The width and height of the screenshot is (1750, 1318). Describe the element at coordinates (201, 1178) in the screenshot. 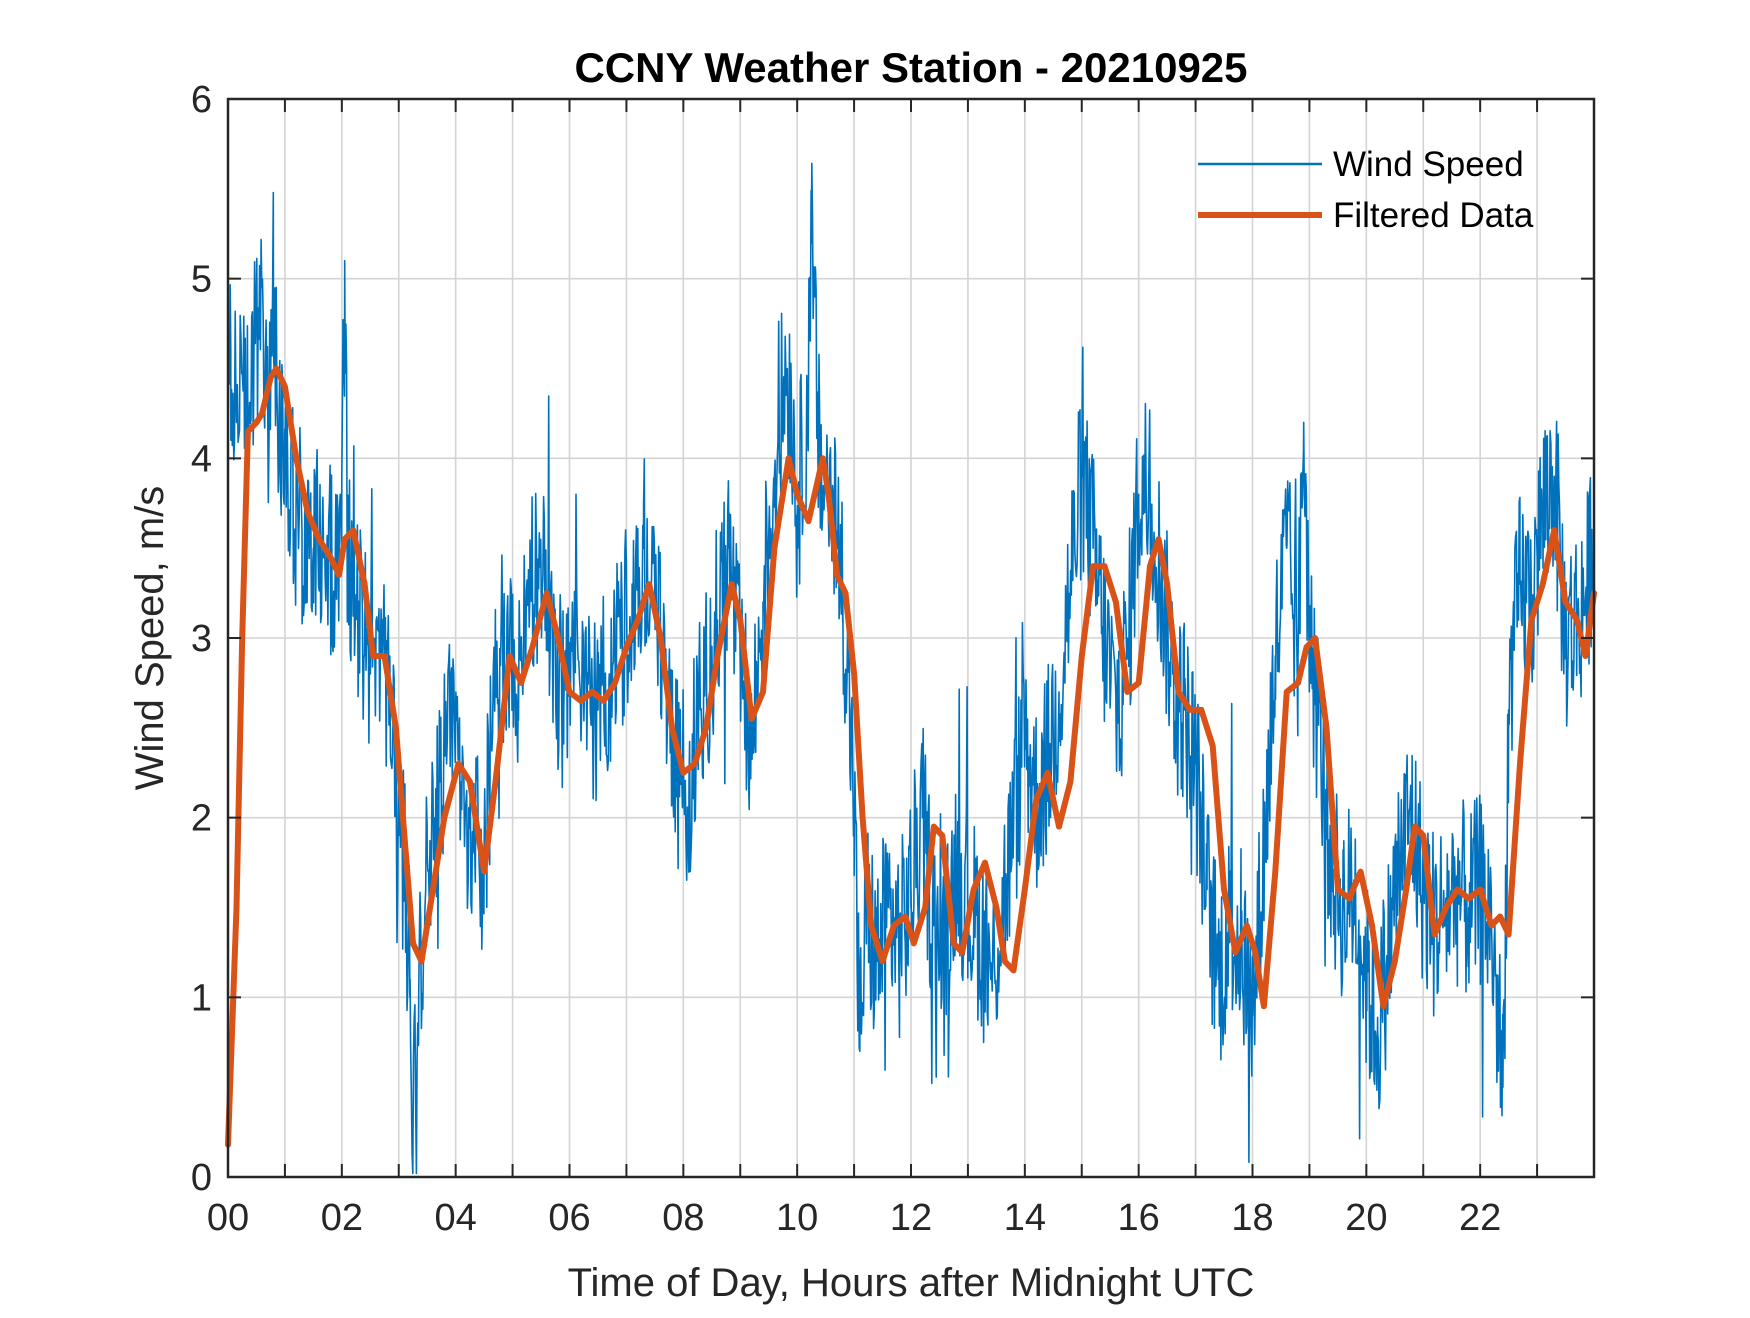

I see `y-tick-label: 0` at that location.